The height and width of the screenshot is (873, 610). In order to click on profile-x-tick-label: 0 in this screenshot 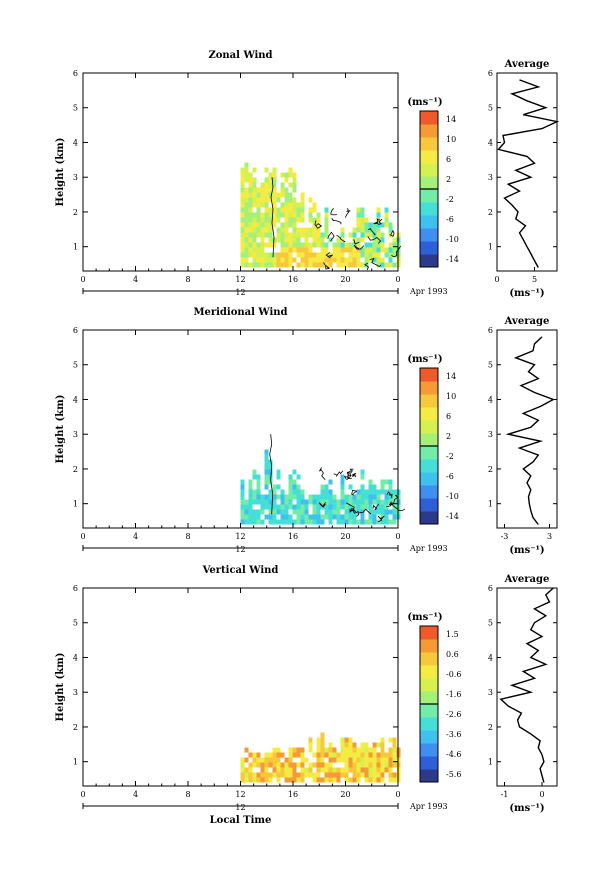, I will do `click(541, 794)`.